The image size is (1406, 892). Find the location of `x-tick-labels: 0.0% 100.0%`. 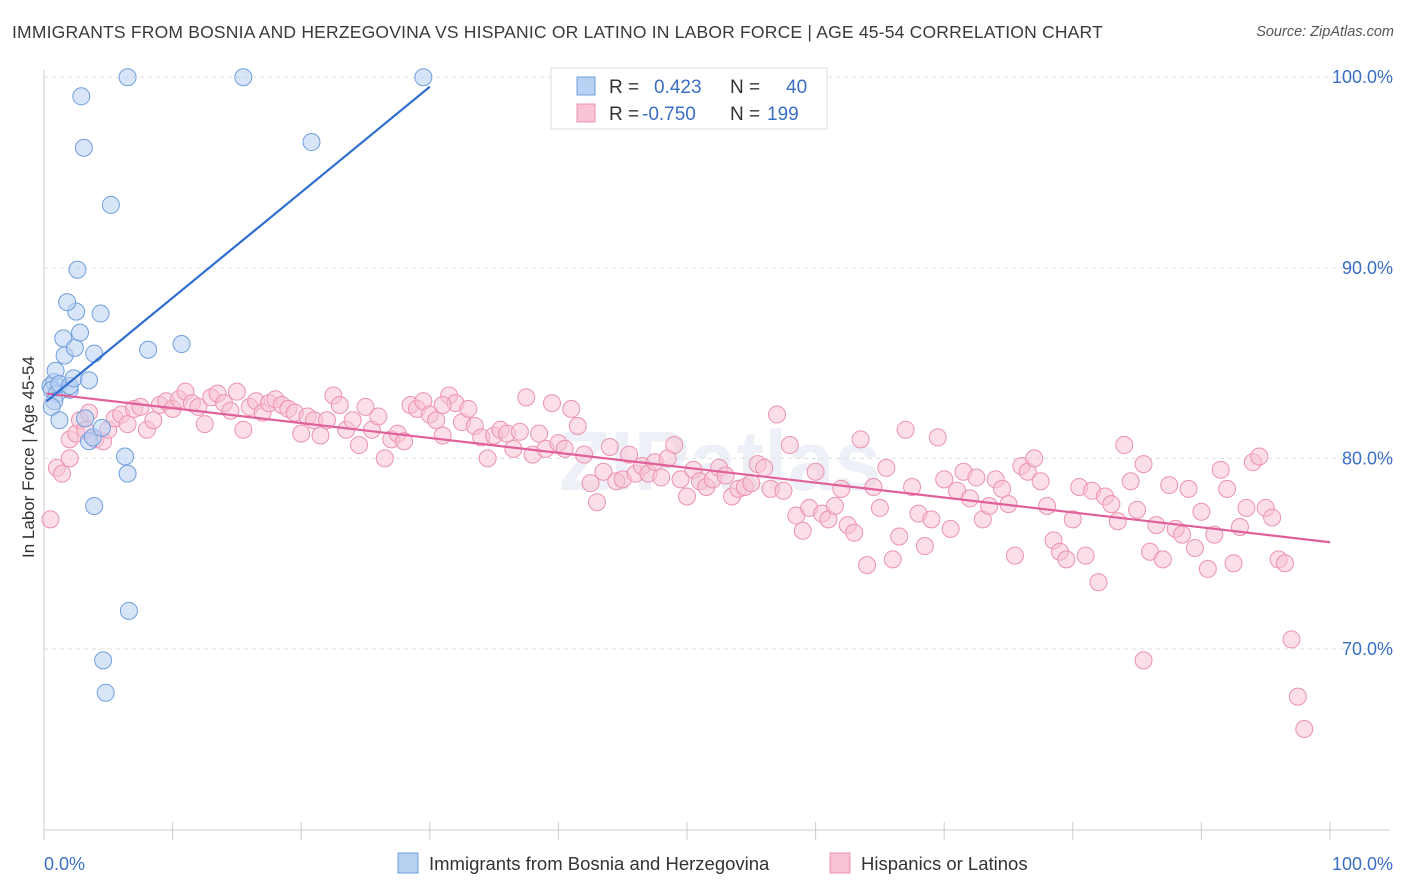

x-tick-labels: 0.0% 100.0% is located at coordinates (718, 864).